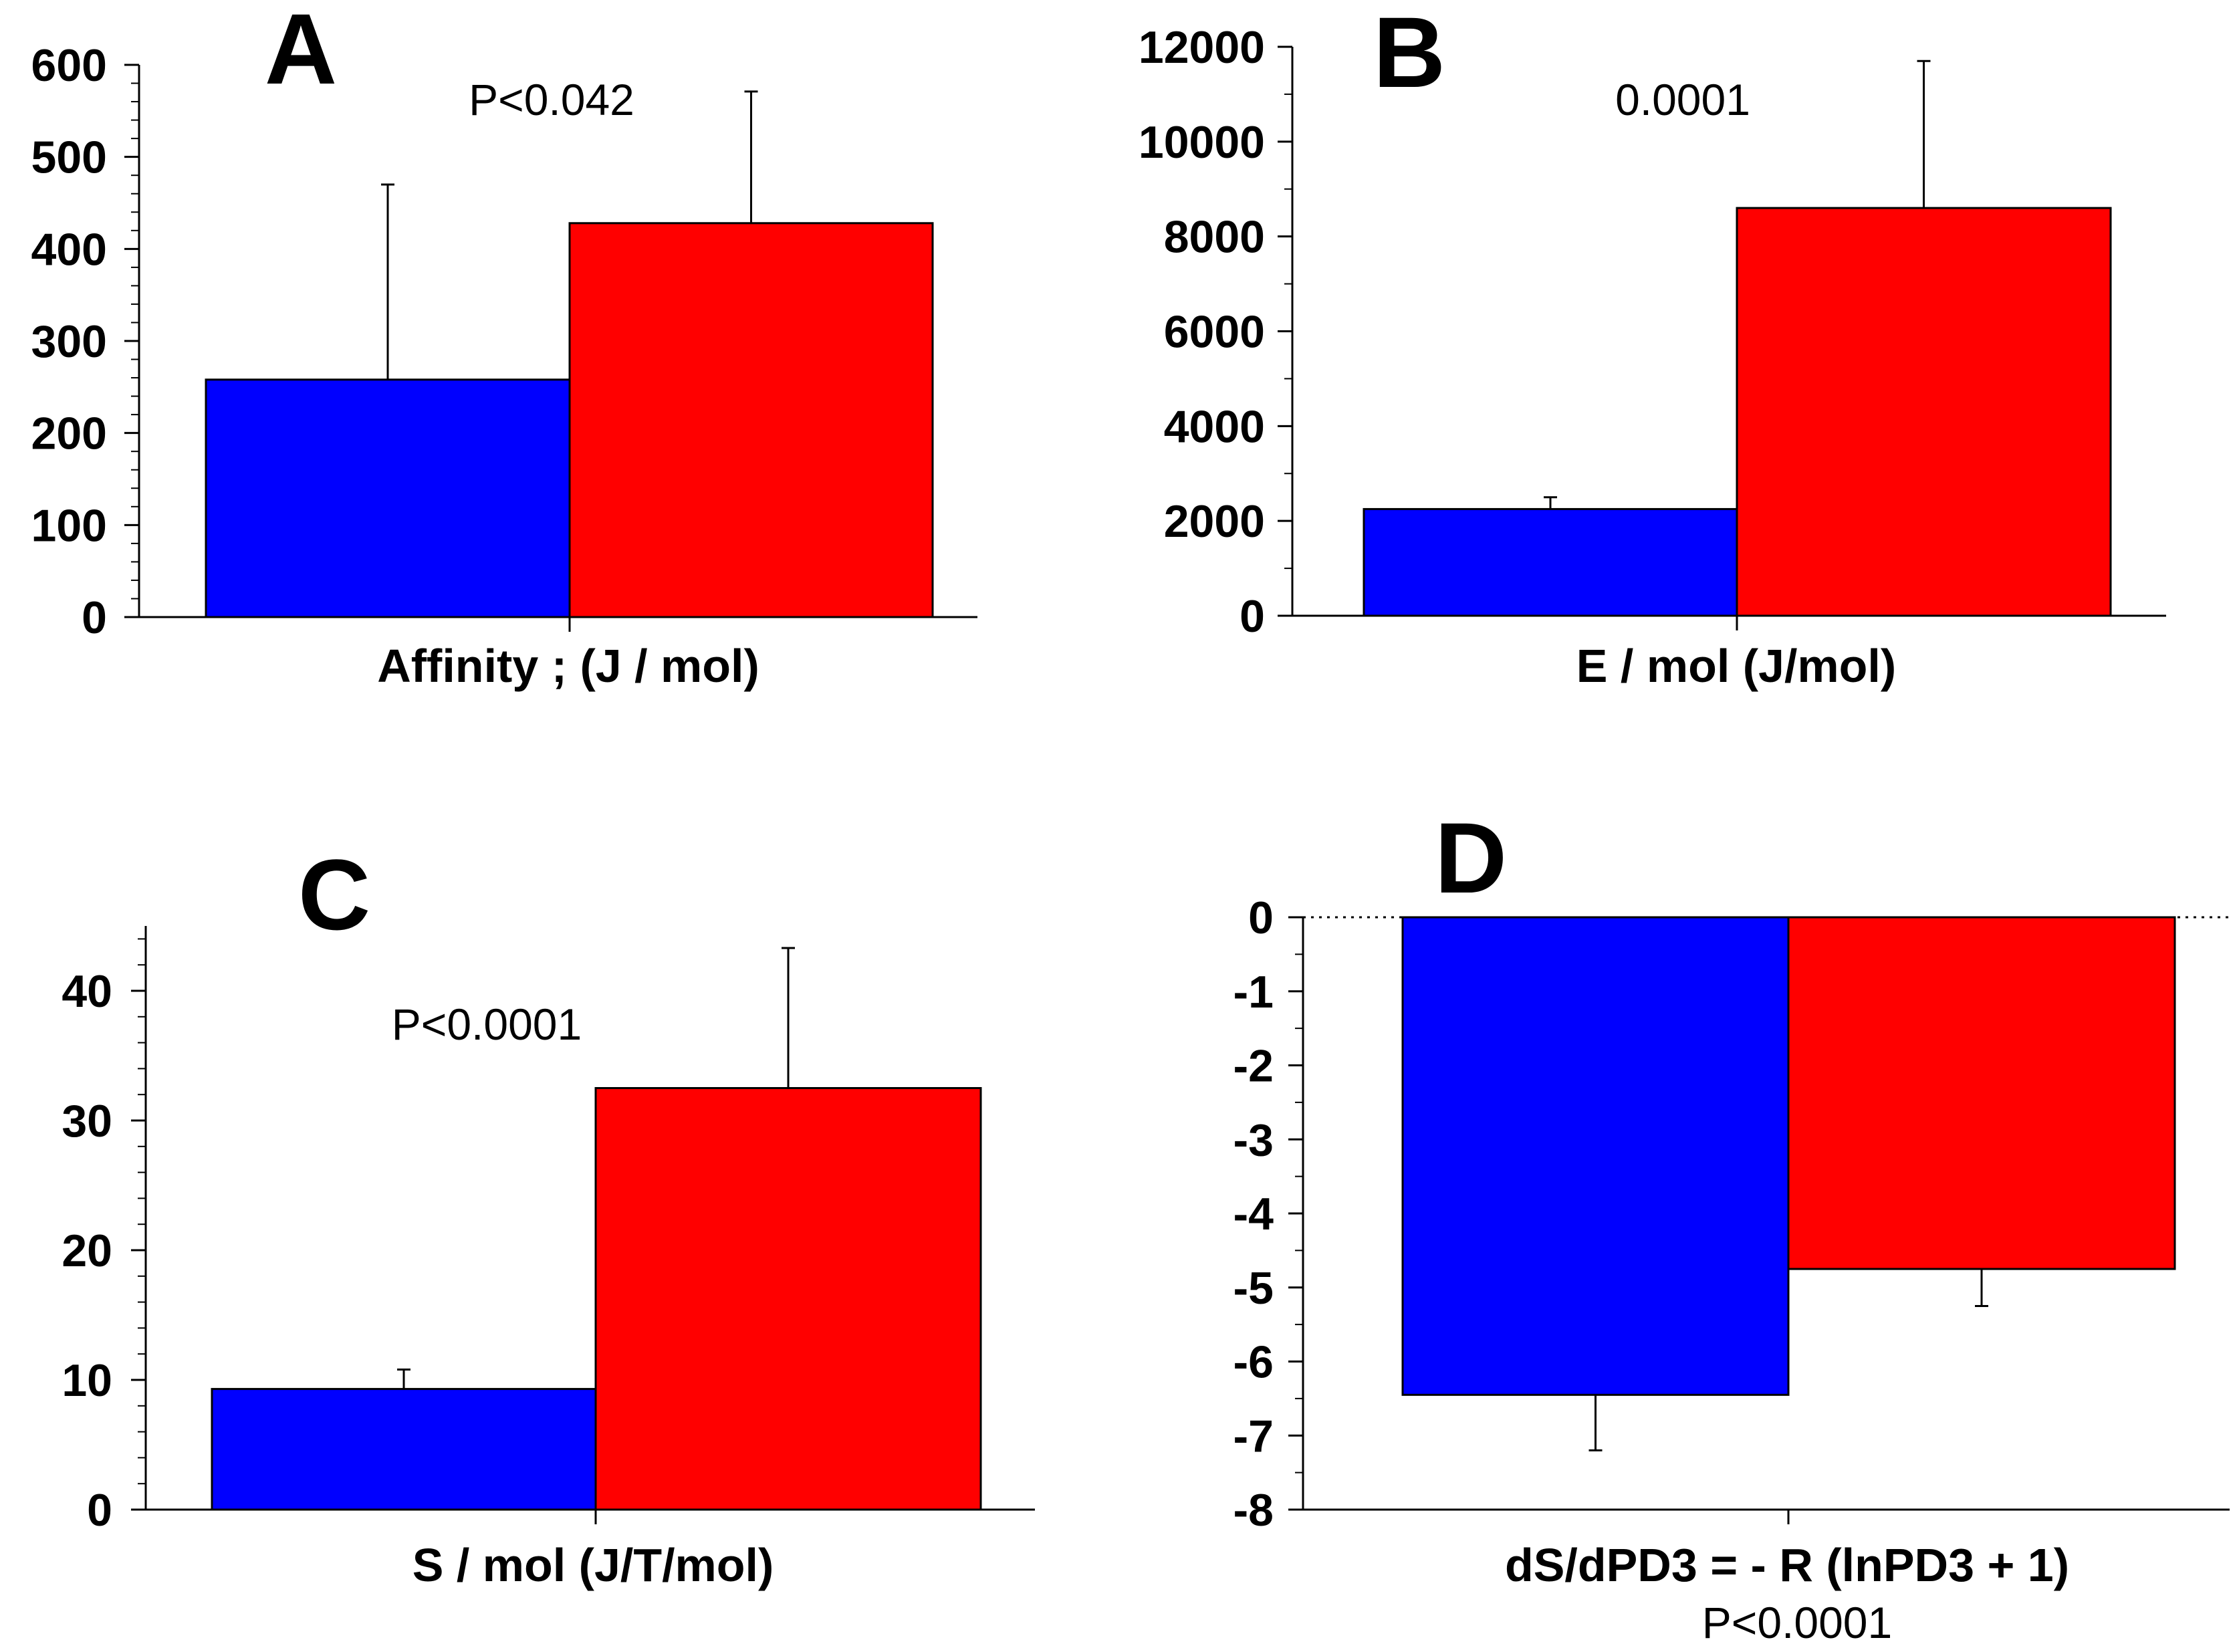  Describe the element at coordinates (69, 157) in the screenshot. I see `panel-a-y-tick-label: 500` at that location.